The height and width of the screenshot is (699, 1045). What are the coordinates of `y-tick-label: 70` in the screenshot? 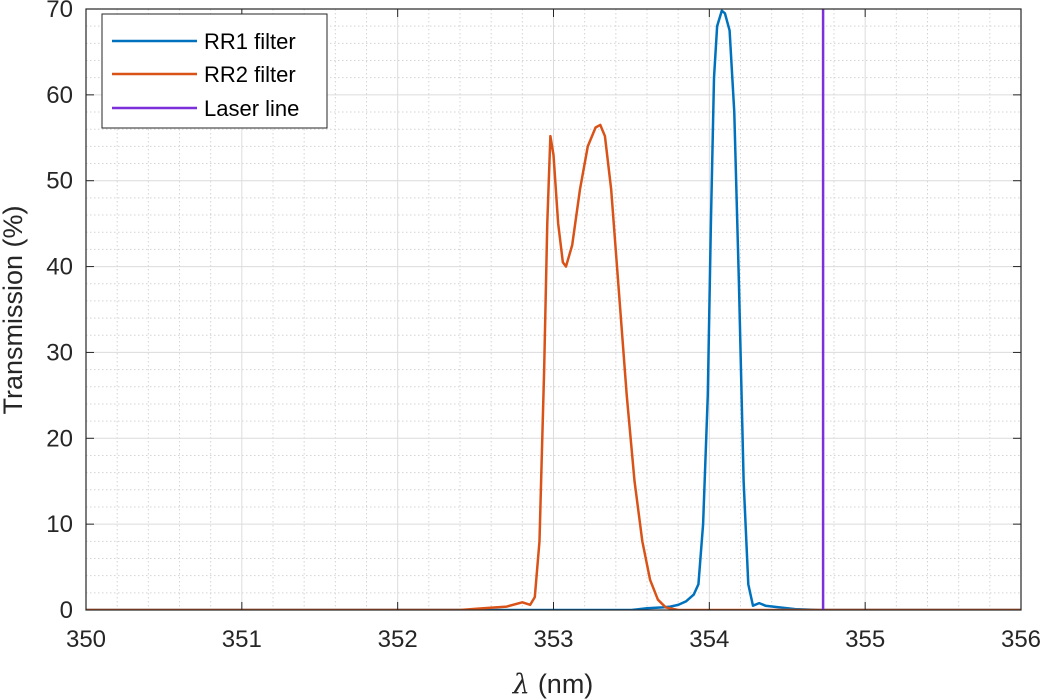 It's located at (59, 11).